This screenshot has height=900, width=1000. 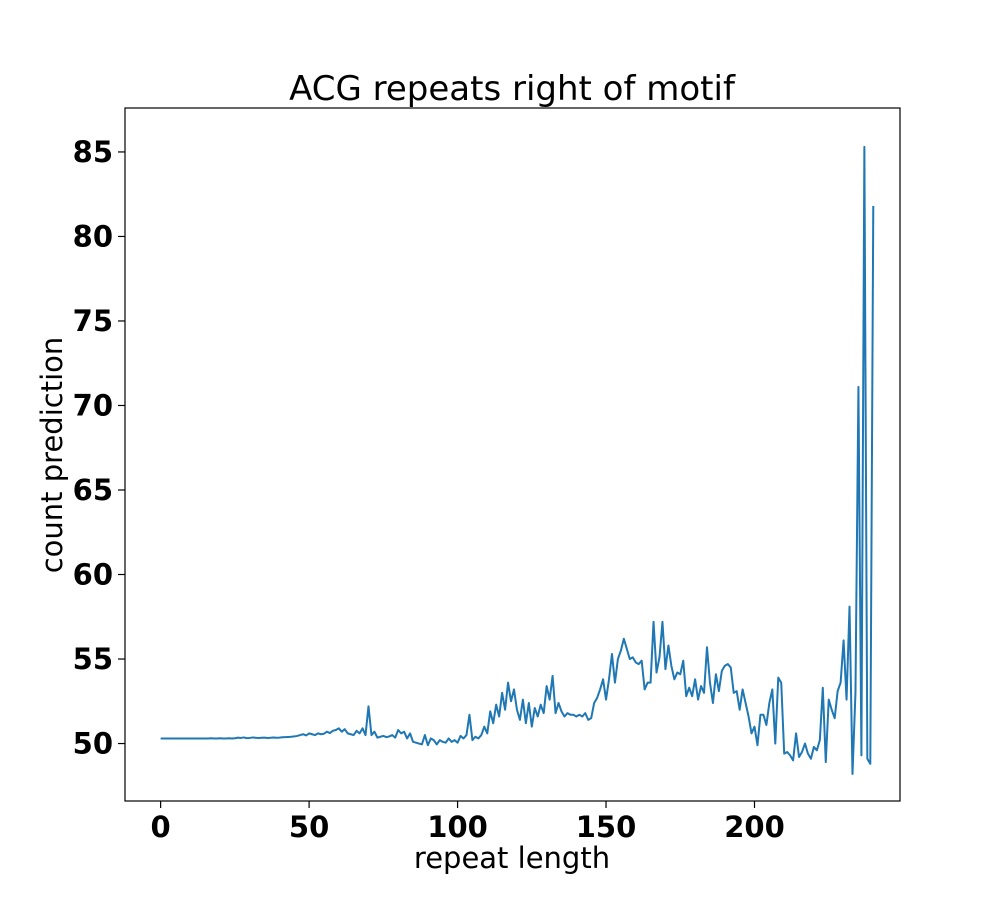 I want to click on x-tick-label: 200, so click(x=754, y=827).